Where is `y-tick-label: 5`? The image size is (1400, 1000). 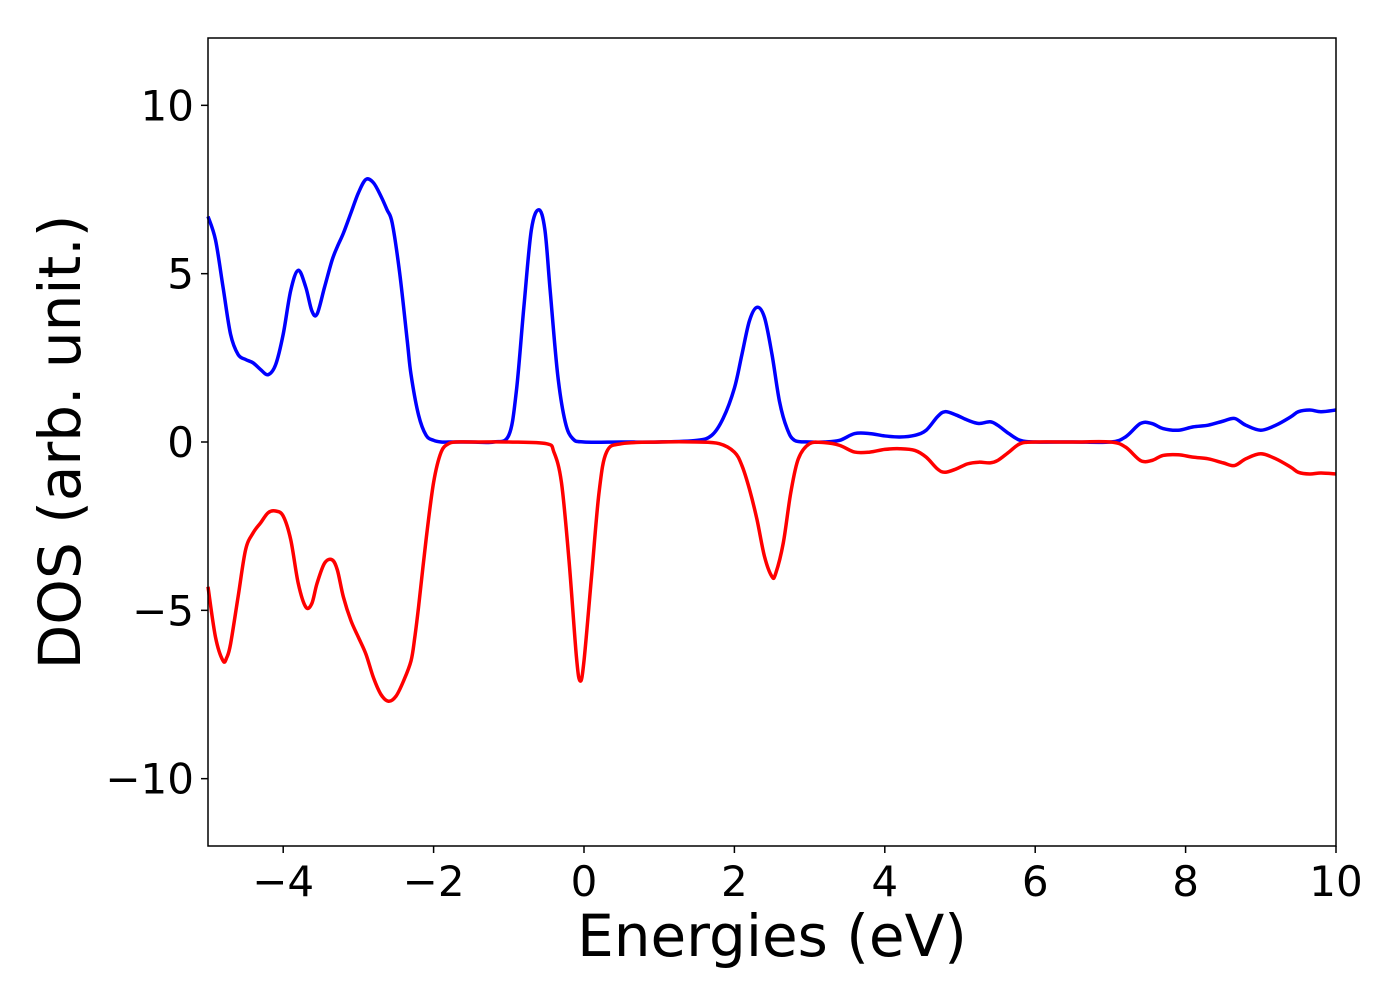 y-tick-label: 5 is located at coordinates (180, 274).